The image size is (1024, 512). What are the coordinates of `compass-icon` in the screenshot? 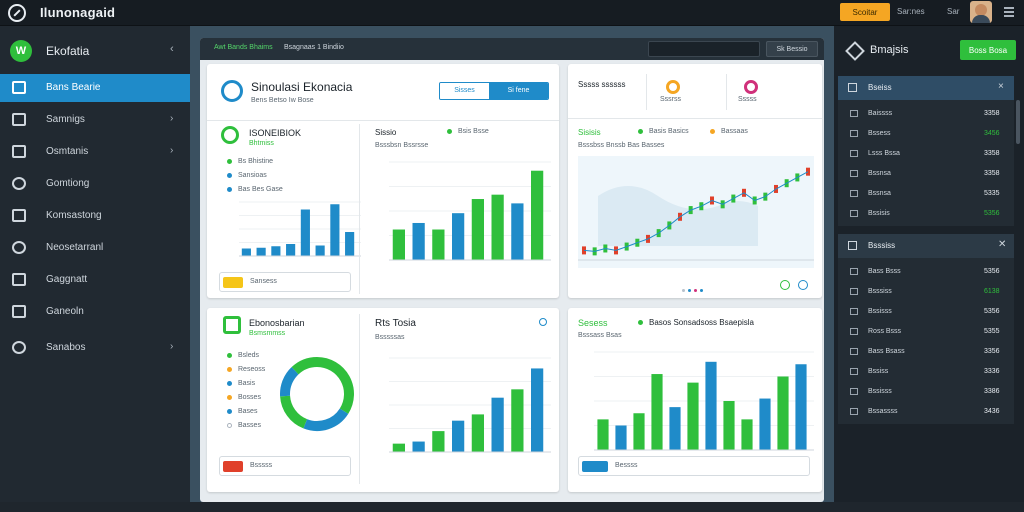 It's located at (232, 91).